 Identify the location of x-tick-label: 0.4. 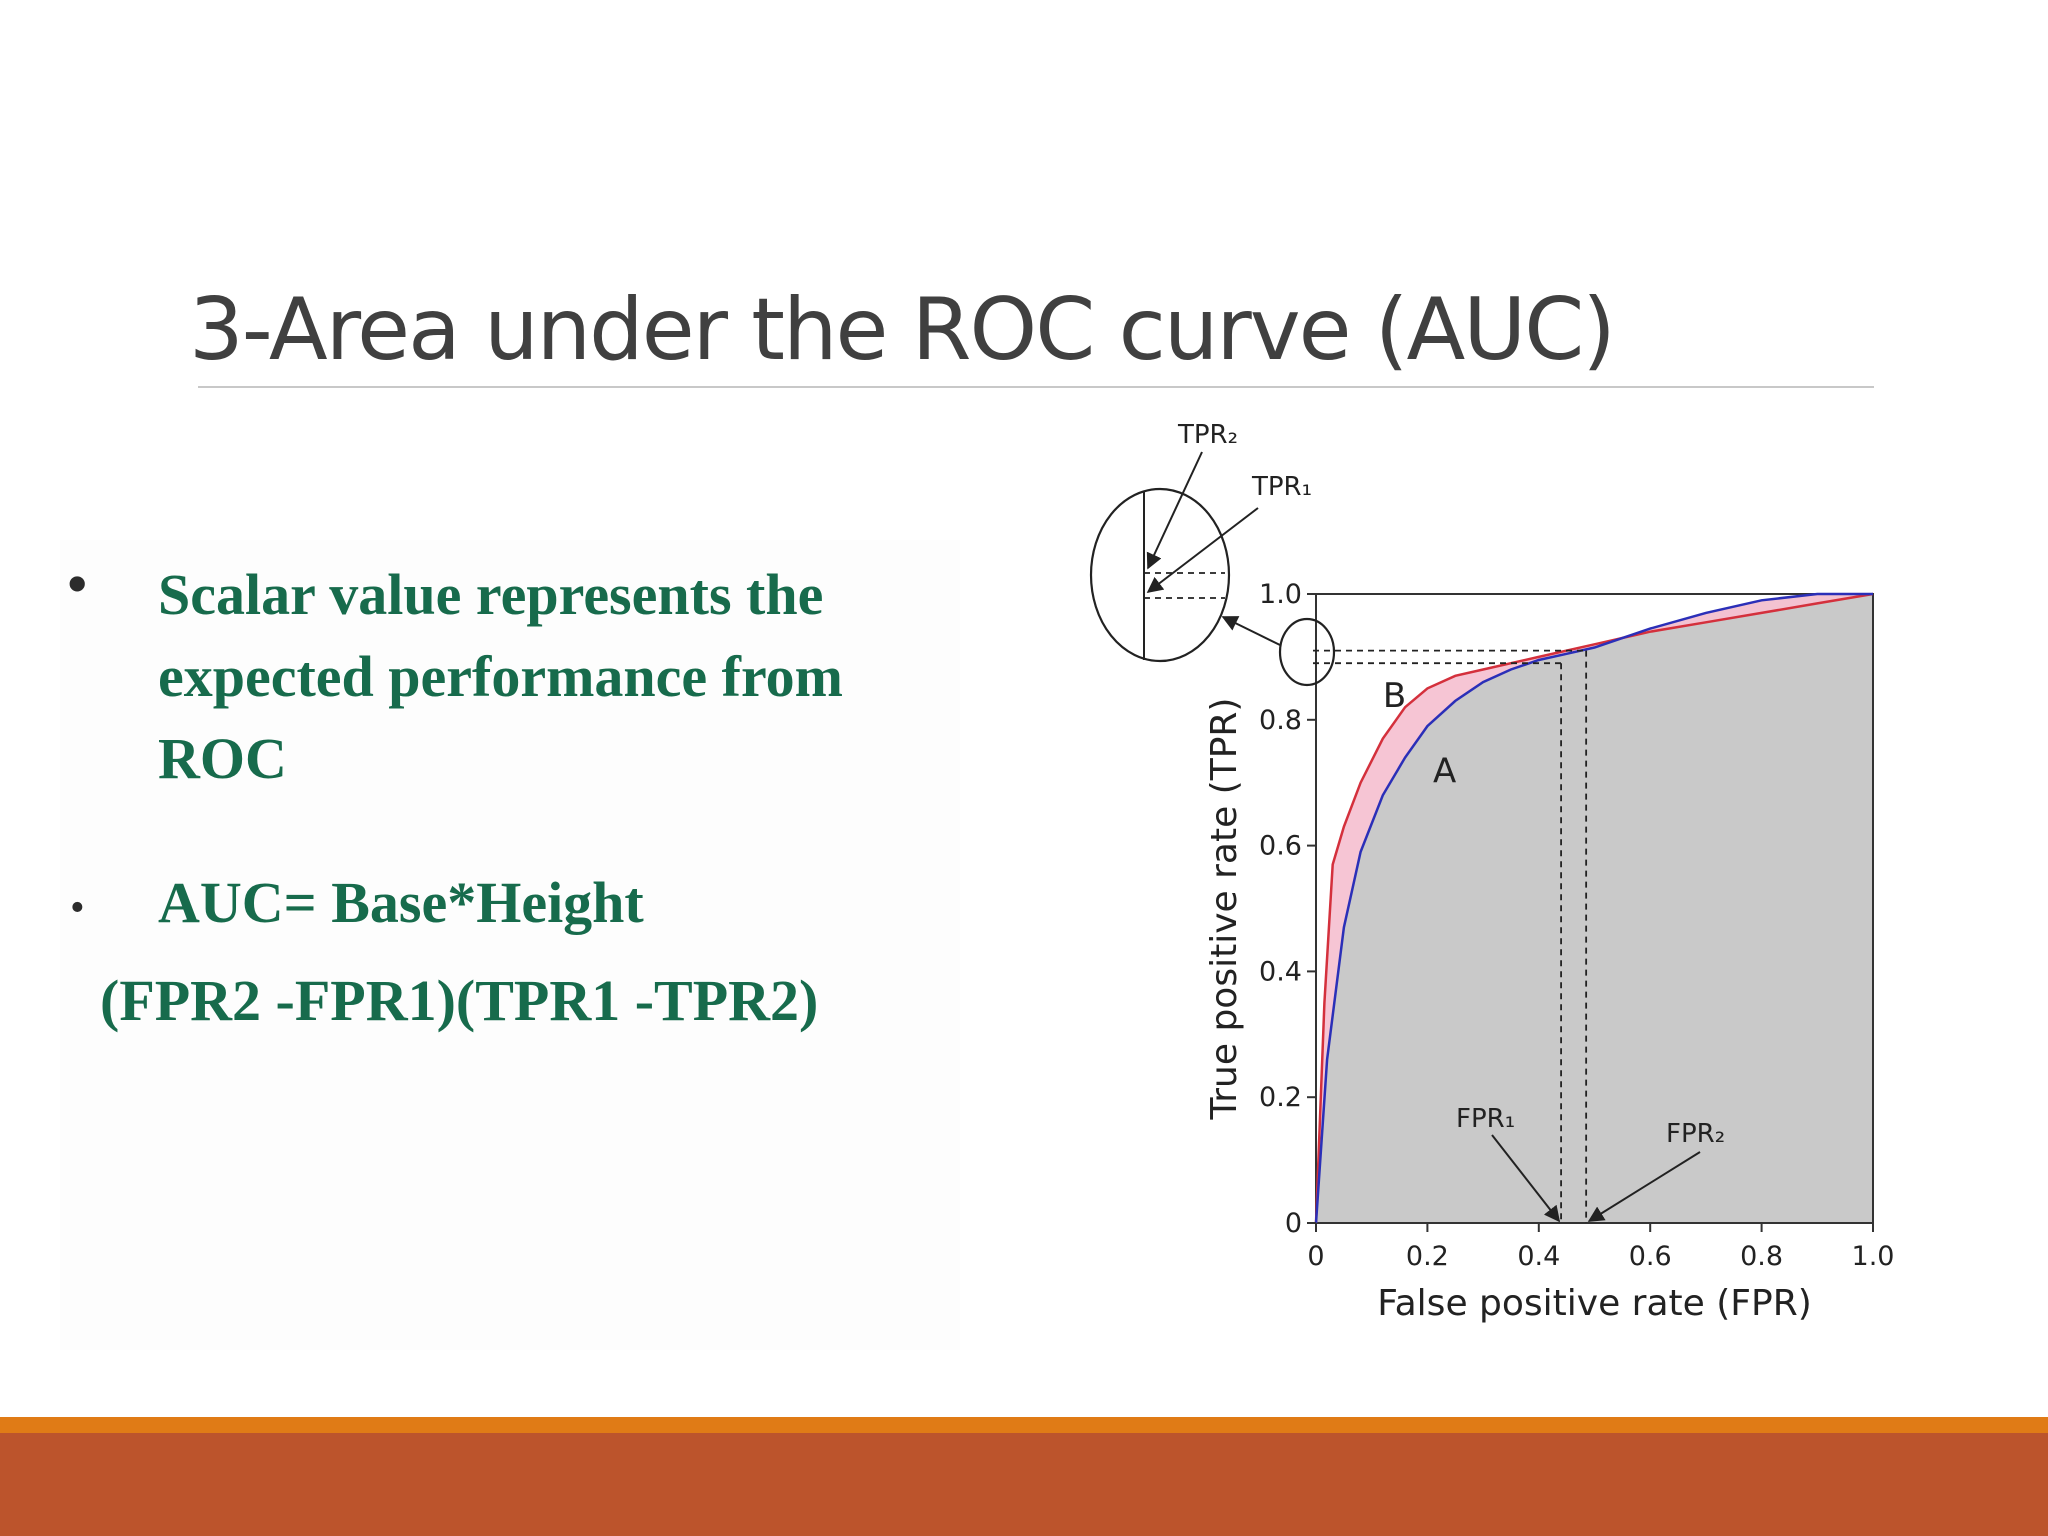
(1538, 1256).